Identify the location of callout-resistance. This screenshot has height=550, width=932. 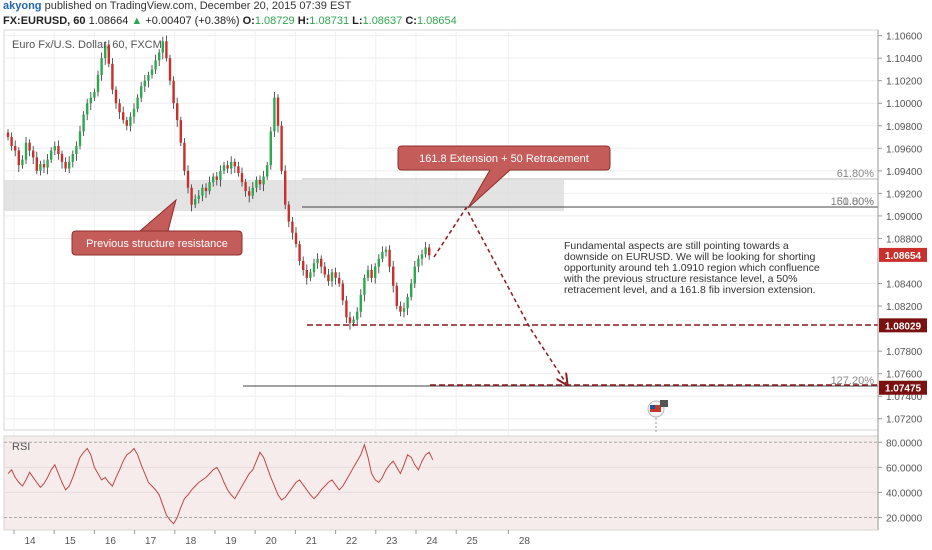
(157, 227).